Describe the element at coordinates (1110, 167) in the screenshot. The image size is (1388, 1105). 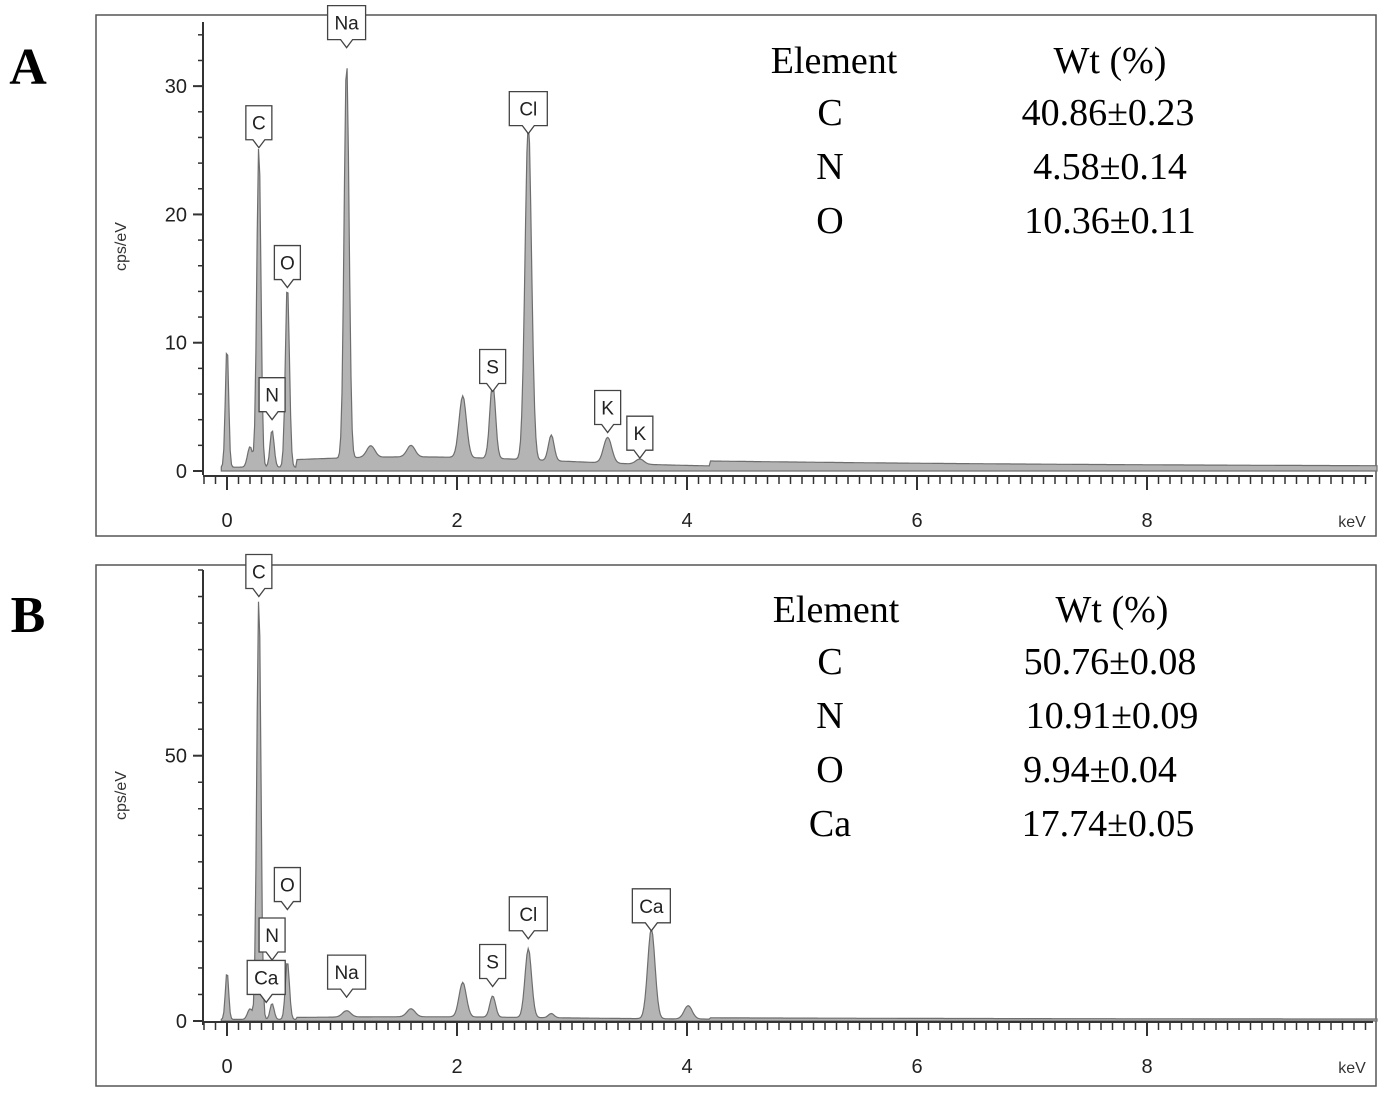
I see `table-cell-wt: 4.58±0.14` at that location.